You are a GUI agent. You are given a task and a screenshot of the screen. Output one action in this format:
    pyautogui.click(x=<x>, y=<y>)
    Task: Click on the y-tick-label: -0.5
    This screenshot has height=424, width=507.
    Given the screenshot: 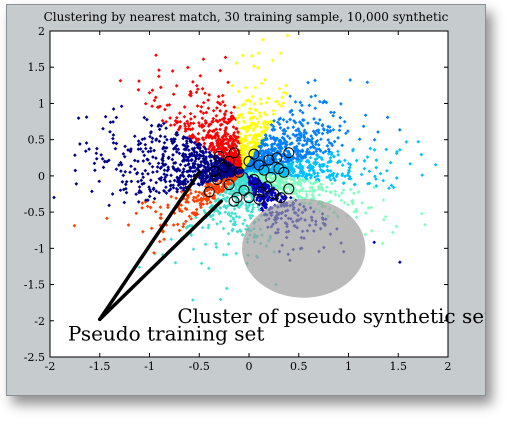 What is the action you would take?
    pyautogui.click(x=34, y=212)
    